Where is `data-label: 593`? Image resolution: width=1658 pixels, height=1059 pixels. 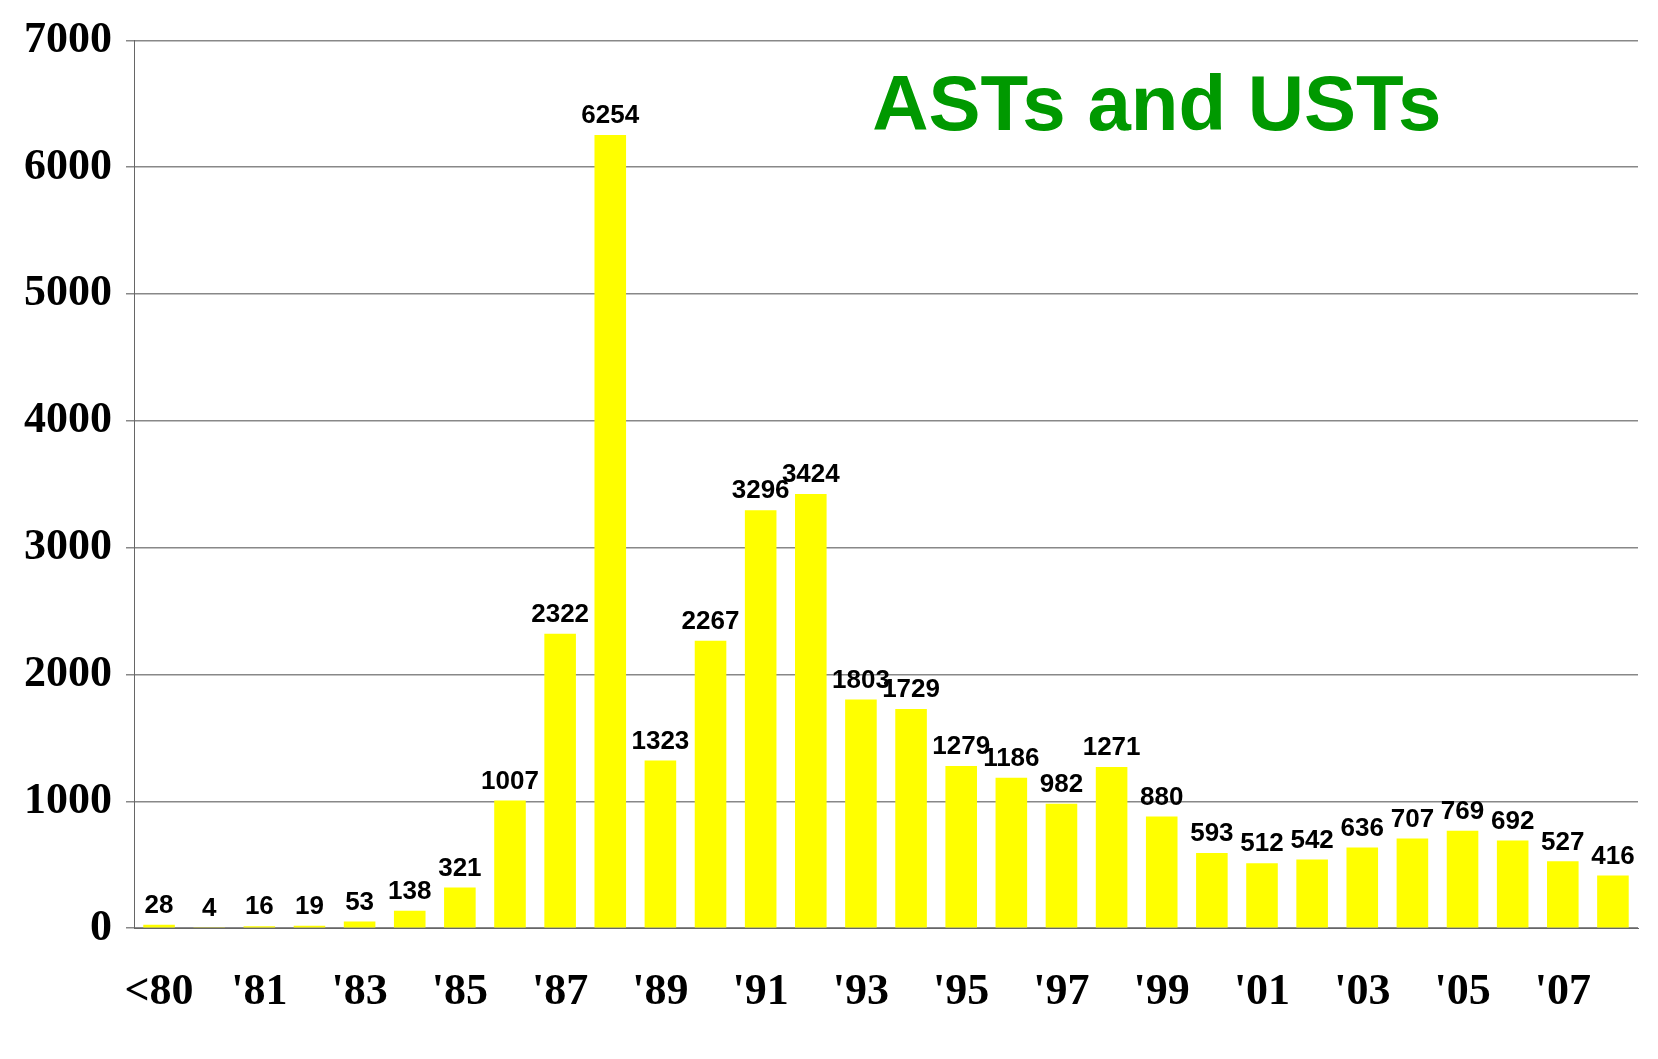 data-label: 593 is located at coordinates (1212, 832).